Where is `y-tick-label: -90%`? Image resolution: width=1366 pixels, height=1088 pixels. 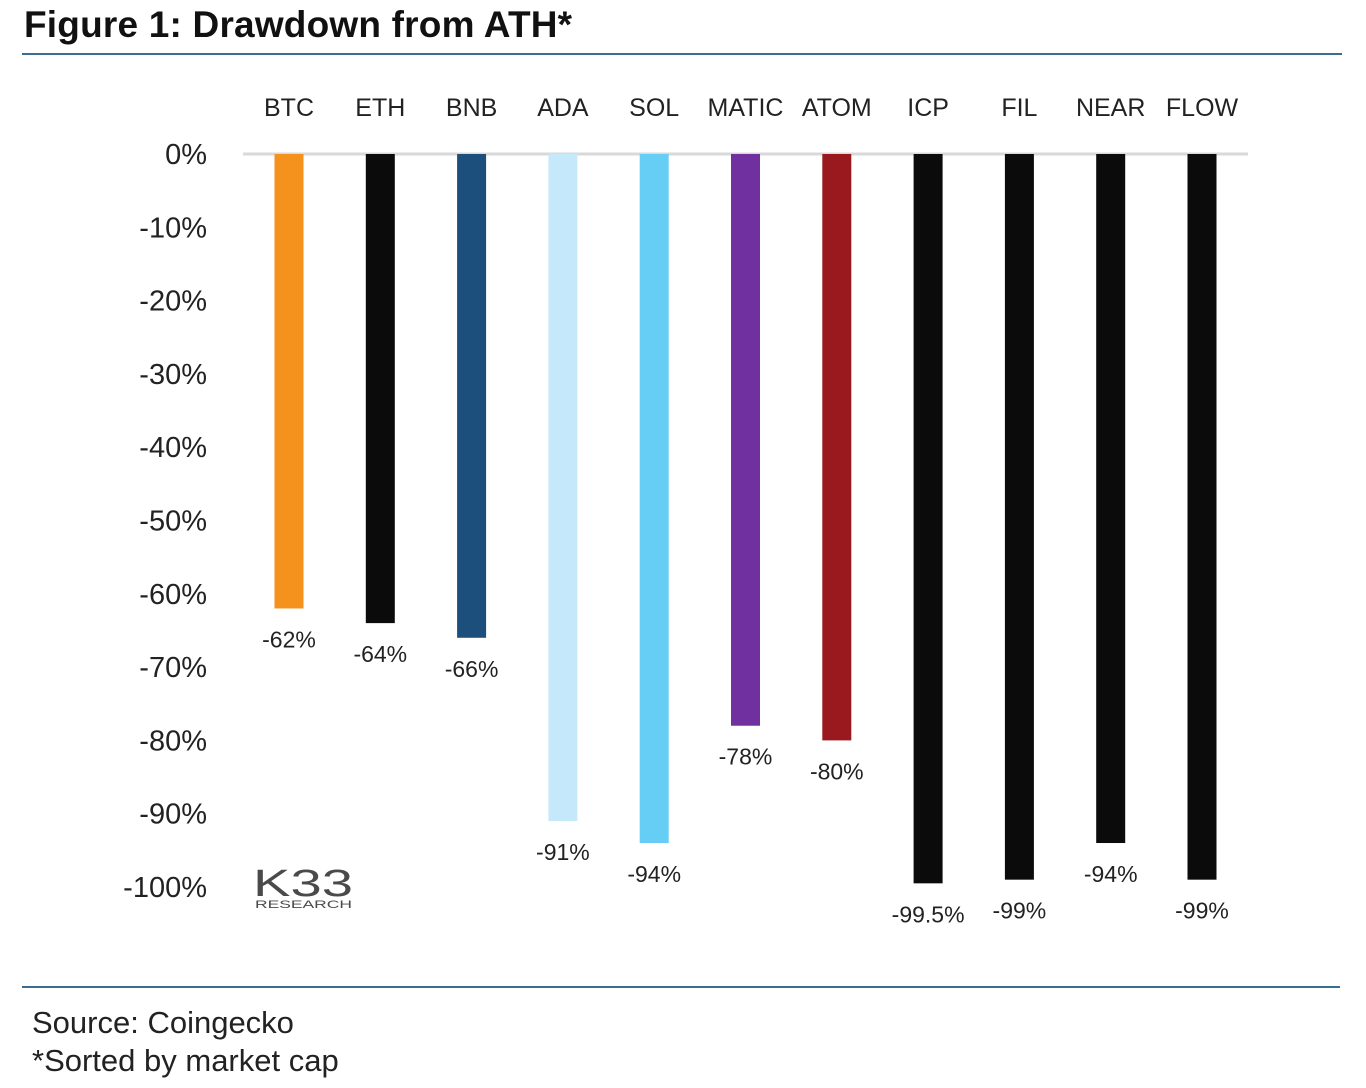 y-tick-label: -90% is located at coordinates (173, 815).